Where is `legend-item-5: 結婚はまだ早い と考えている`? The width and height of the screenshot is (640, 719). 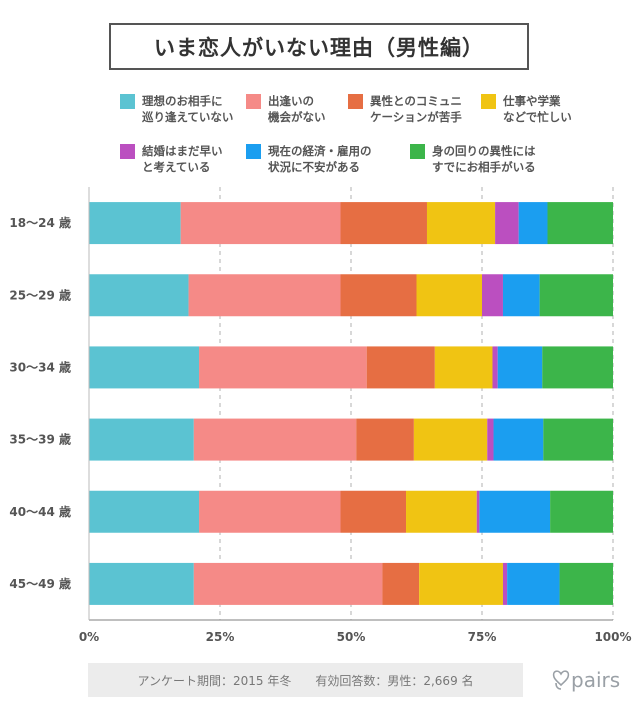 legend-item-5: 結婚はまだ早い と考えている is located at coordinates (171, 159).